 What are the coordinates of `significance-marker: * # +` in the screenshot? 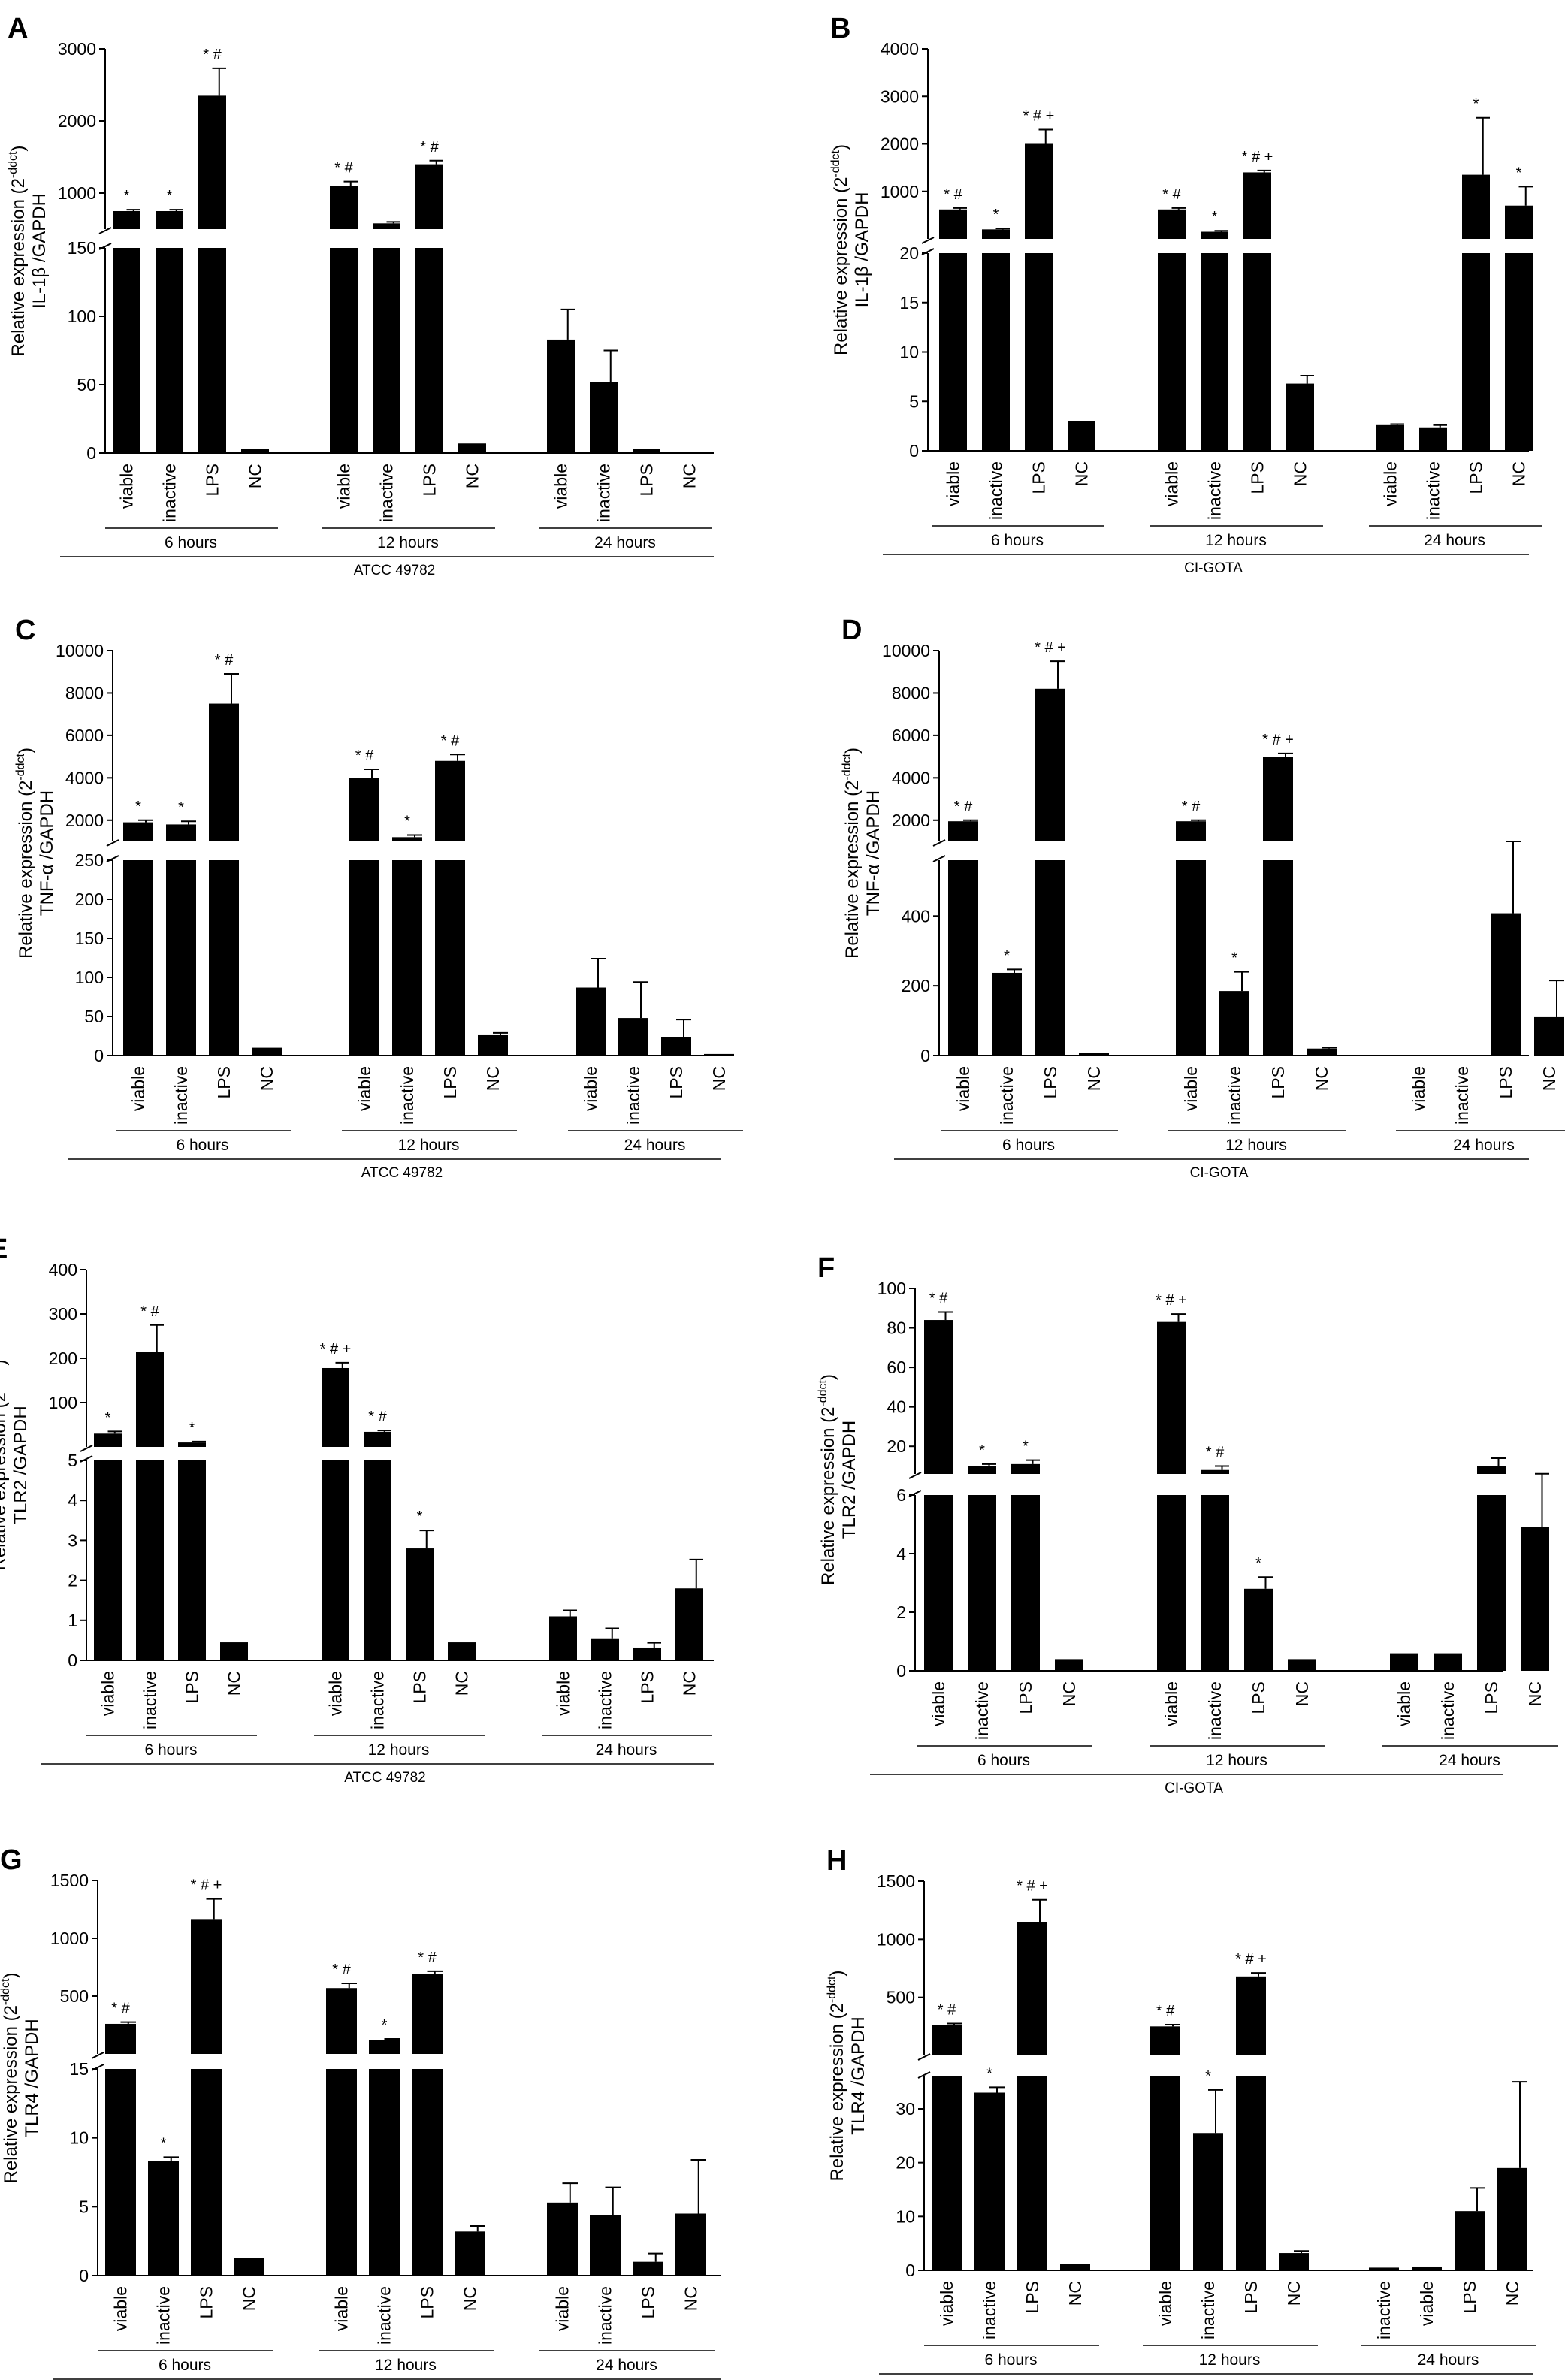 It's located at (1032, 1886).